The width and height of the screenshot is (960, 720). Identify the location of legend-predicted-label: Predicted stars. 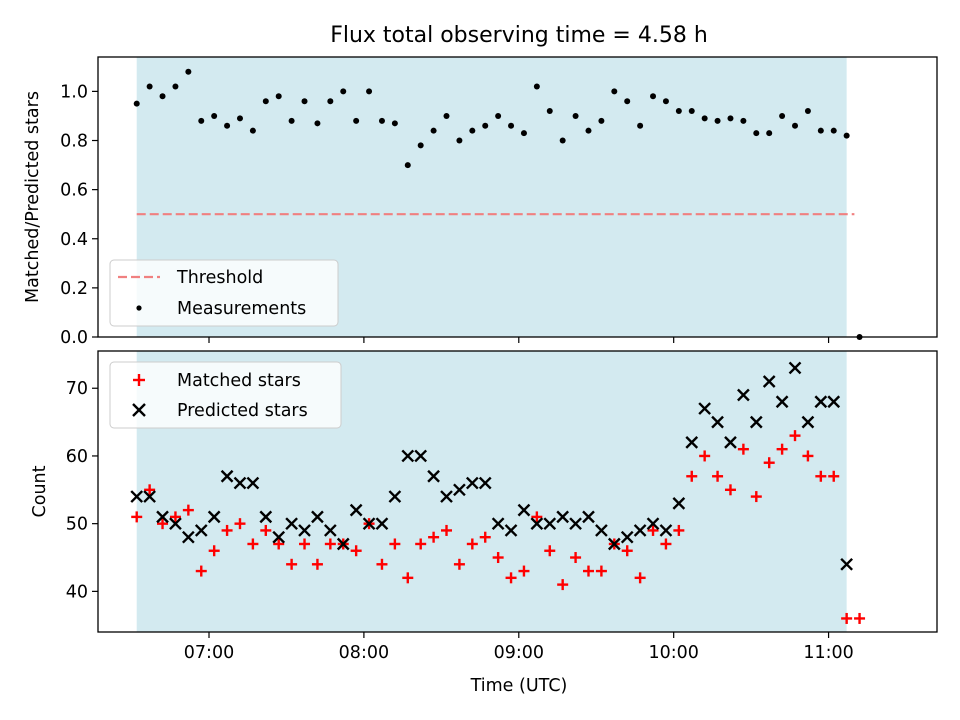
(242, 411).